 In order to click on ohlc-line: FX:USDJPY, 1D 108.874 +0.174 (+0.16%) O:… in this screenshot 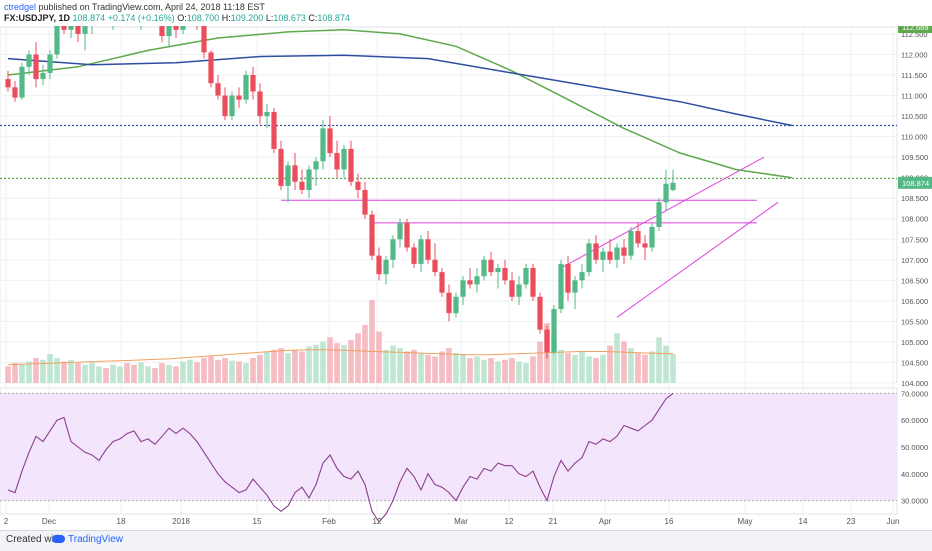, I will do `click(177, 18)`.